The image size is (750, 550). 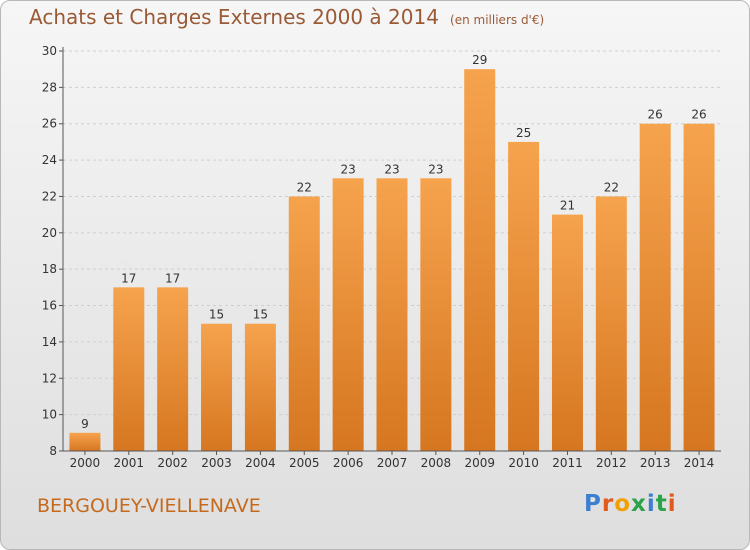 What do you see at coordinates (699, 463) in the screenshot?
I see `x-tick-label: 2014` at bounding box center [699, 463].